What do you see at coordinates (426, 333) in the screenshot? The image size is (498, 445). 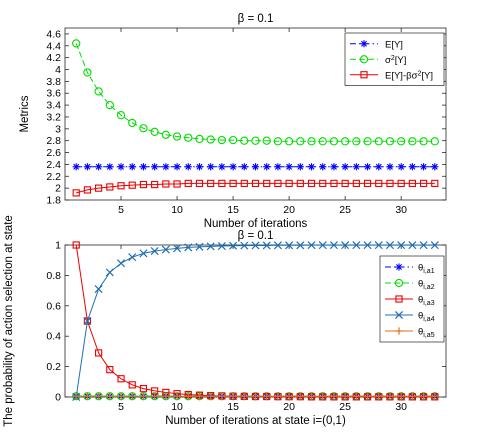 I see `legend-label: θi,a5` at bounding box center [426, 333].